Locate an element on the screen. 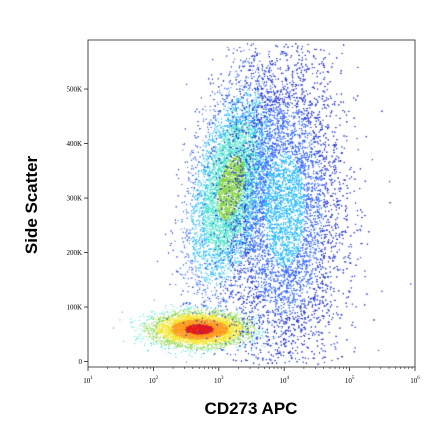  y-axis-ticks: 0 100K 200K 300K 400K 500K is located at coordinates (77, 226).